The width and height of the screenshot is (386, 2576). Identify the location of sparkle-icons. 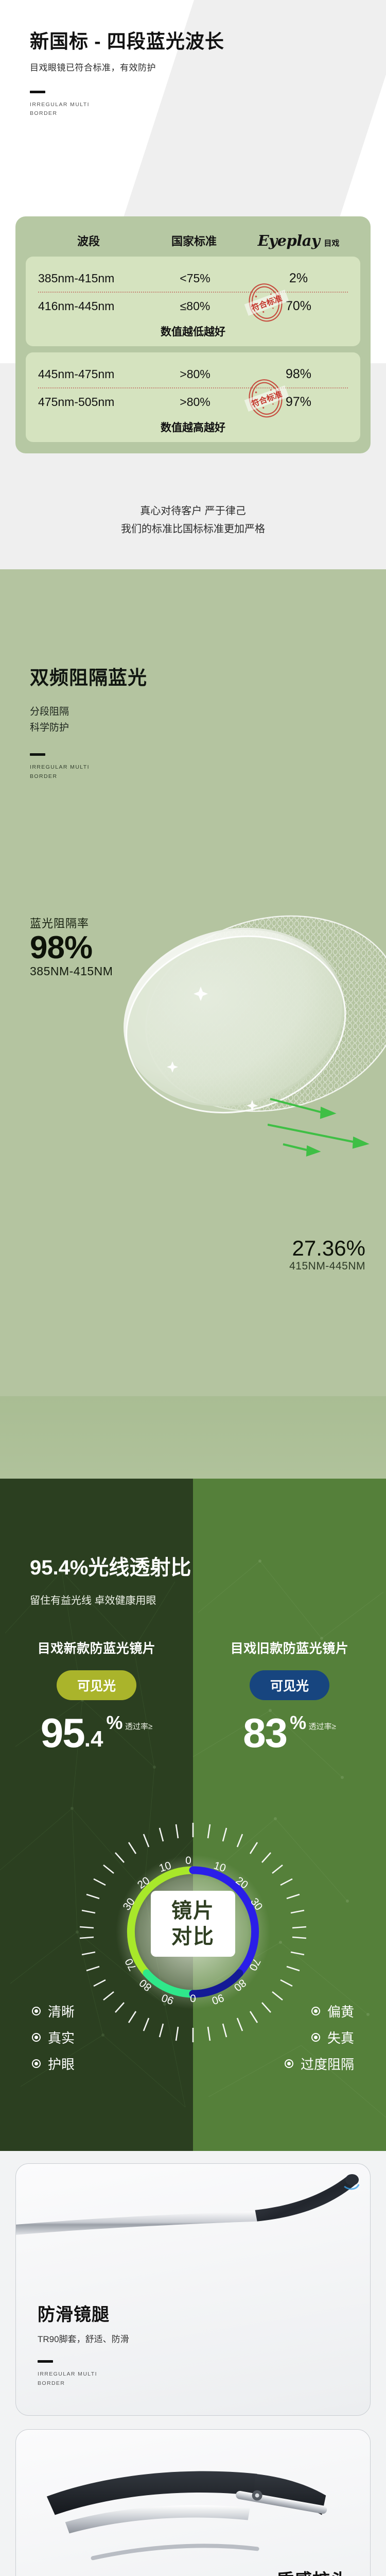
(213, 1049).